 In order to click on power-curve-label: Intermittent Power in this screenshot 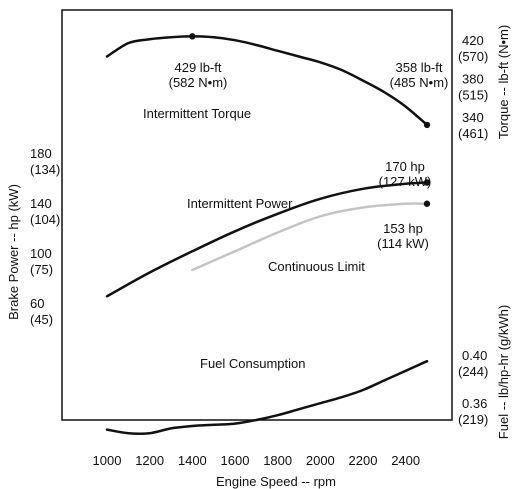, I will do `click(240, 203)`.